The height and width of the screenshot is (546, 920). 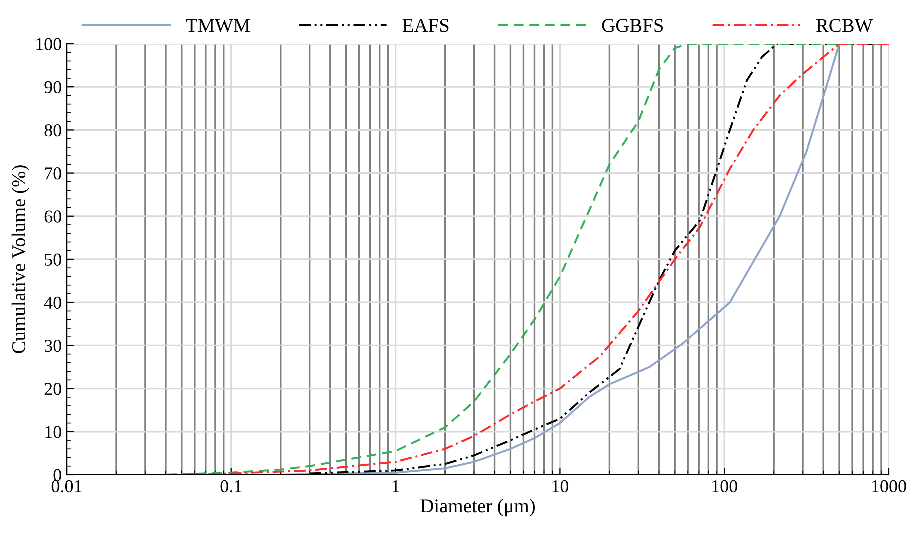 What do you see at coordinates (889, 486) in the screenshot?
I see `x-tick-label: 1000` at bounding box center [889, 486].